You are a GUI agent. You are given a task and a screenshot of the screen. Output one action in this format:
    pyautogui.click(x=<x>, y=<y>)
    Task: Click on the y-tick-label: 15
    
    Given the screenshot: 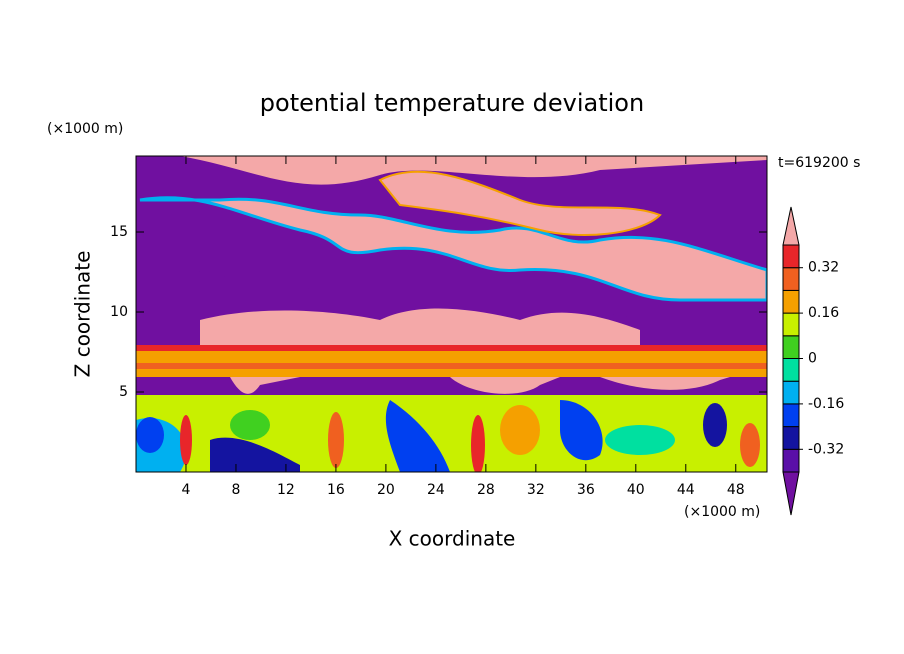 What is the action you would take?
    pyautogui.click(x=119, y=232)
    